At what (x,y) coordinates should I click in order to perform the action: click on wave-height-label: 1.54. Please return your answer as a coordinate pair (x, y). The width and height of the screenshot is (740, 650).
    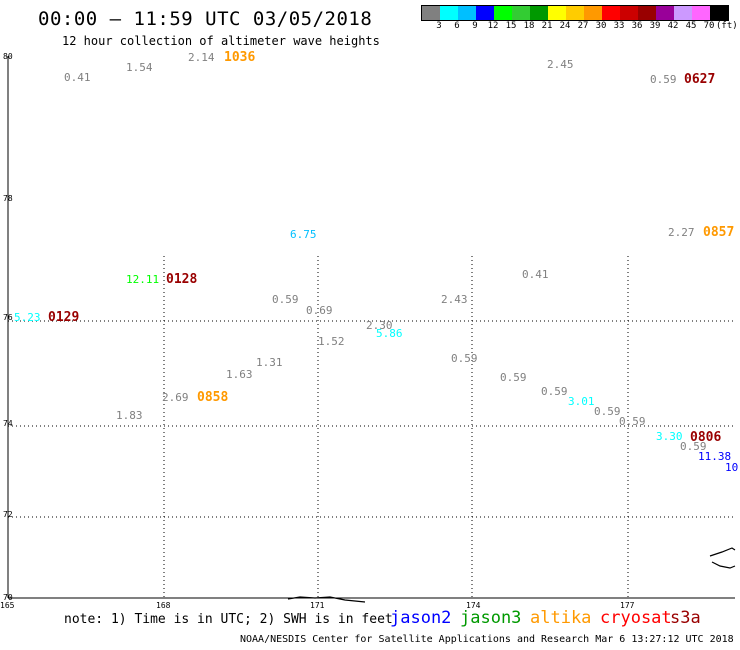
    Looking at the image, I should click on (139, 67).